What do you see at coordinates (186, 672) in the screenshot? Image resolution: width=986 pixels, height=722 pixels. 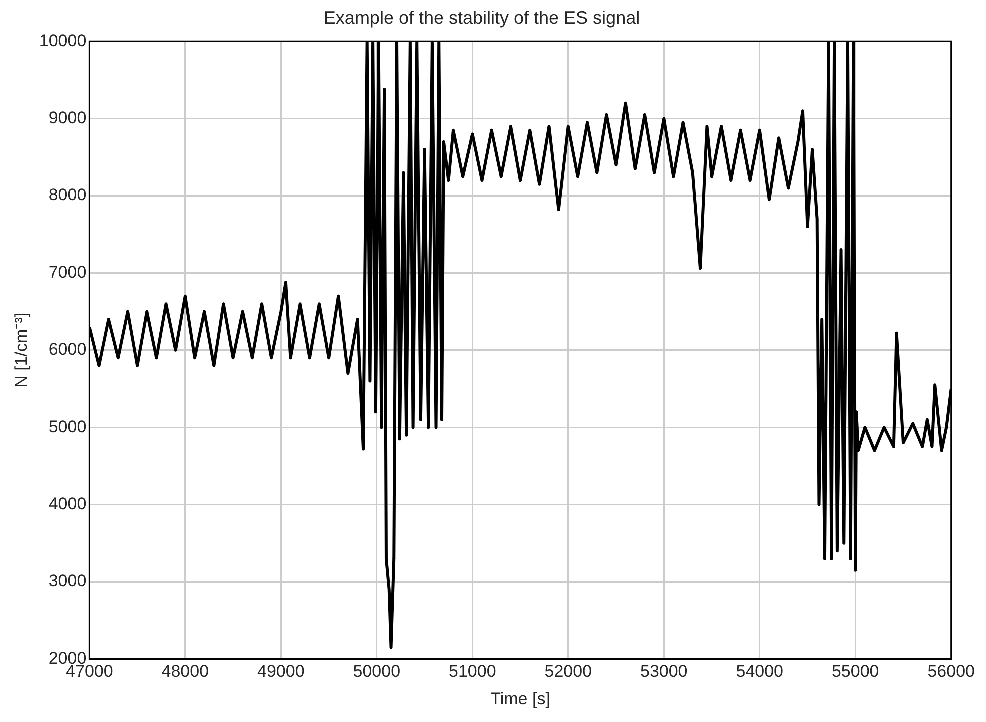 I see `x-tick-label: 48000` at bounding box center [186, 672].